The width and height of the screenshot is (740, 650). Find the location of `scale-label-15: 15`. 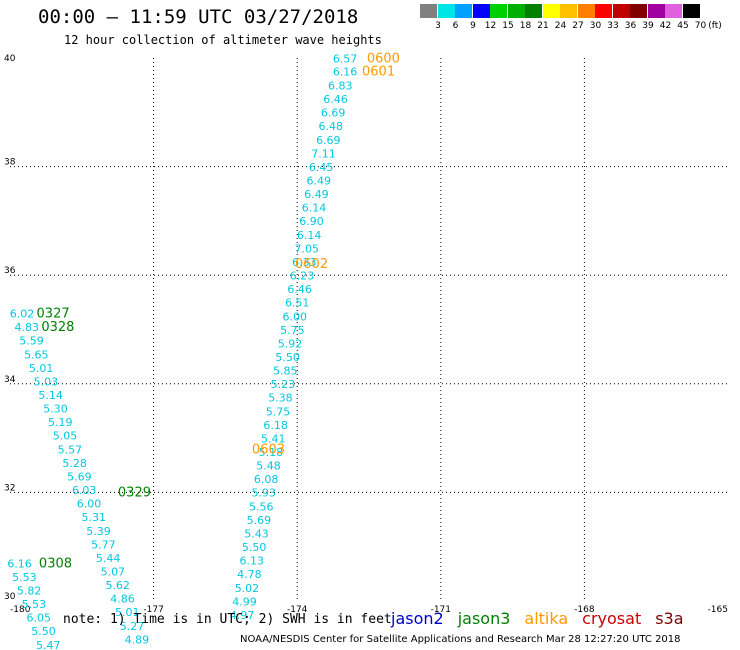

scale-label-15: 15 is located at coordinates (508, 26).